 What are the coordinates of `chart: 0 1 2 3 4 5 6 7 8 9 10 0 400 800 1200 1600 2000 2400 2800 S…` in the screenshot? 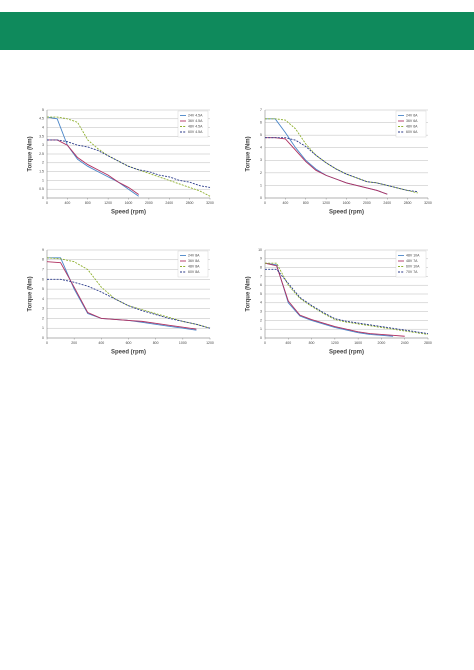 It's located at (339, 302).